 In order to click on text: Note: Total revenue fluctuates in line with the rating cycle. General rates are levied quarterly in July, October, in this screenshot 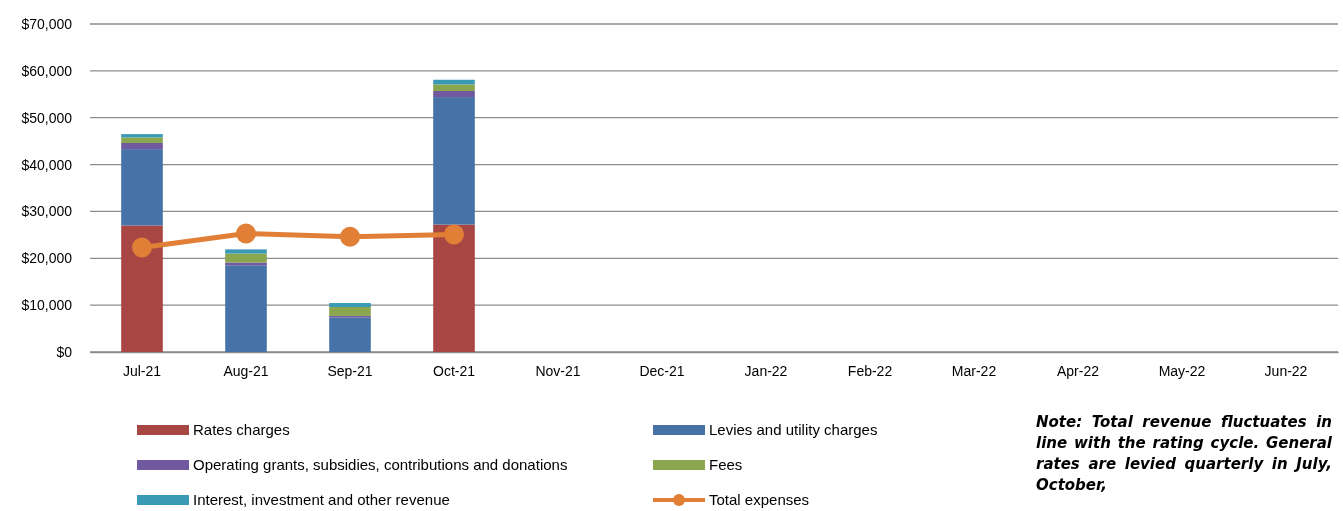, I will do `click(1184, 454)`.